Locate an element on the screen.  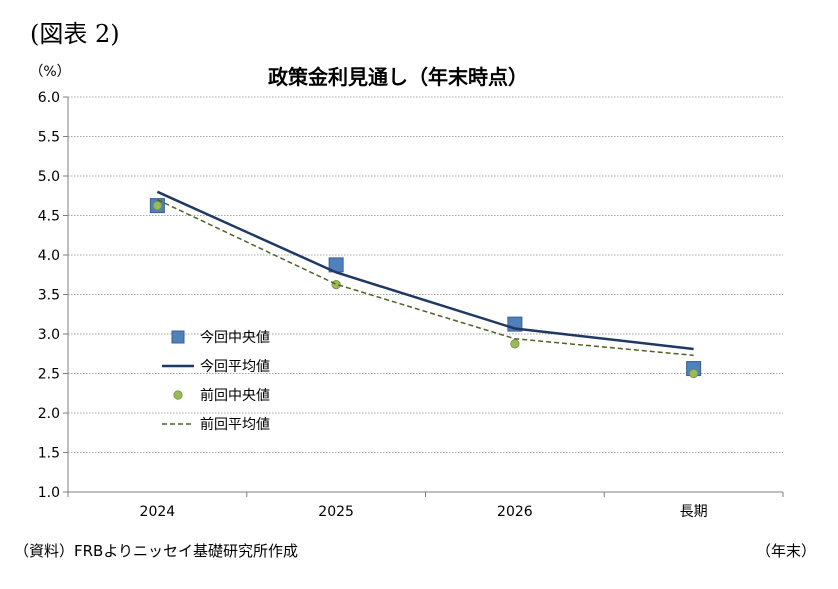
legend-item: 前回平均値 is located at coordinates (216, 424).